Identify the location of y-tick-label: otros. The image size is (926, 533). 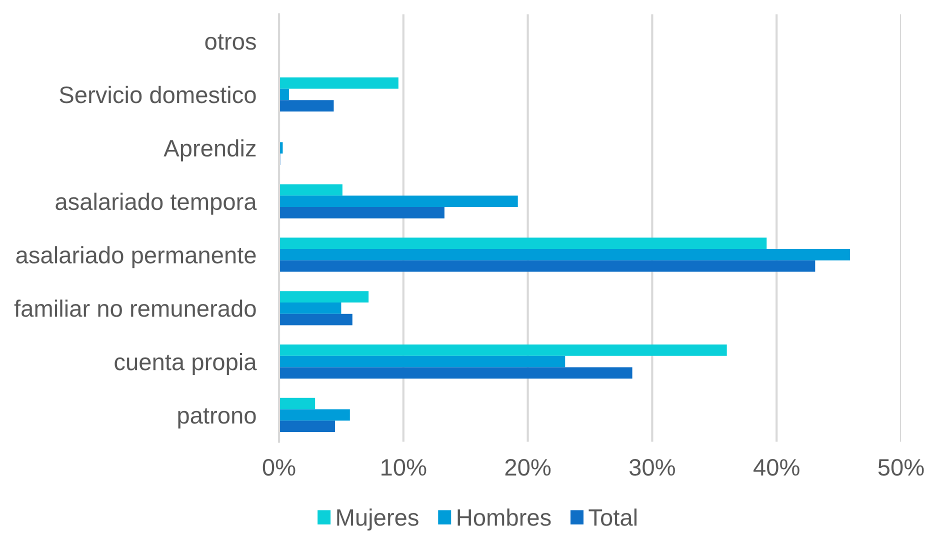
(230, 42).